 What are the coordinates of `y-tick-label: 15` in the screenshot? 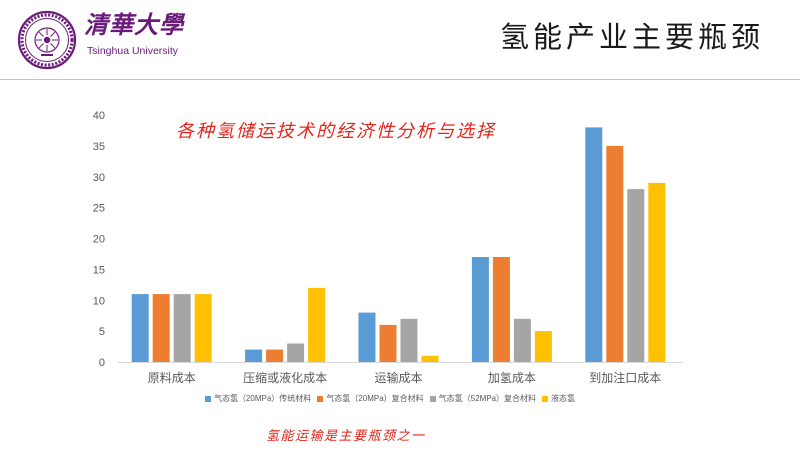 It's located at (99, 270).